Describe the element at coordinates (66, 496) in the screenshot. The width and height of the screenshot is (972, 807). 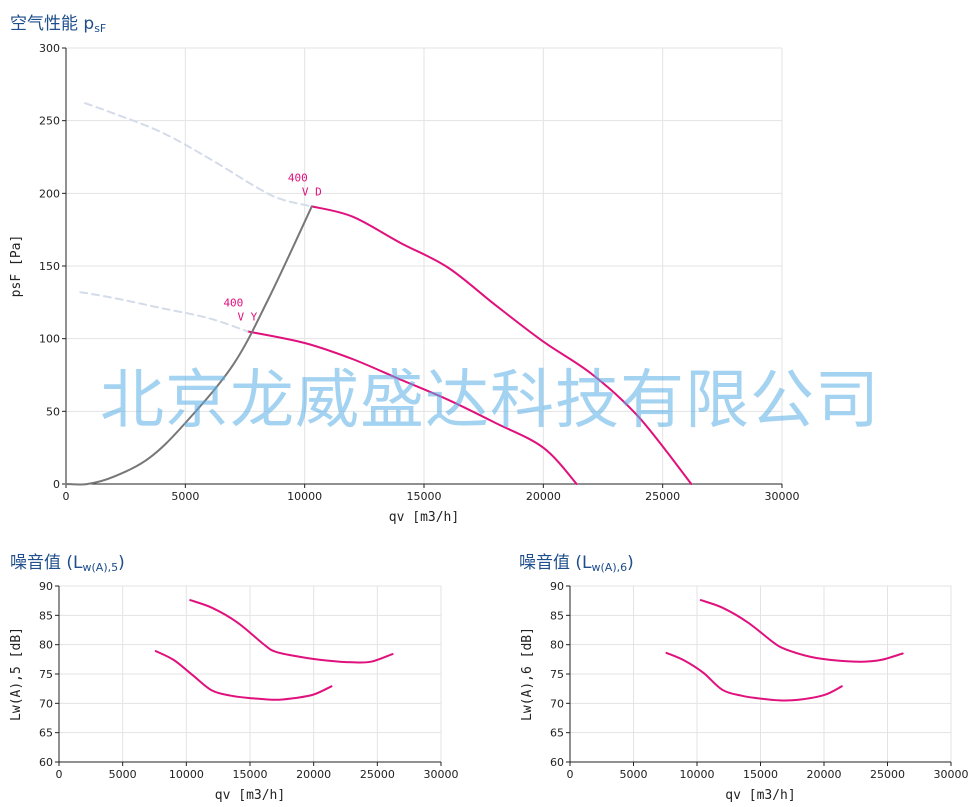
I see `psf-x-tick-label: 0` at that location.